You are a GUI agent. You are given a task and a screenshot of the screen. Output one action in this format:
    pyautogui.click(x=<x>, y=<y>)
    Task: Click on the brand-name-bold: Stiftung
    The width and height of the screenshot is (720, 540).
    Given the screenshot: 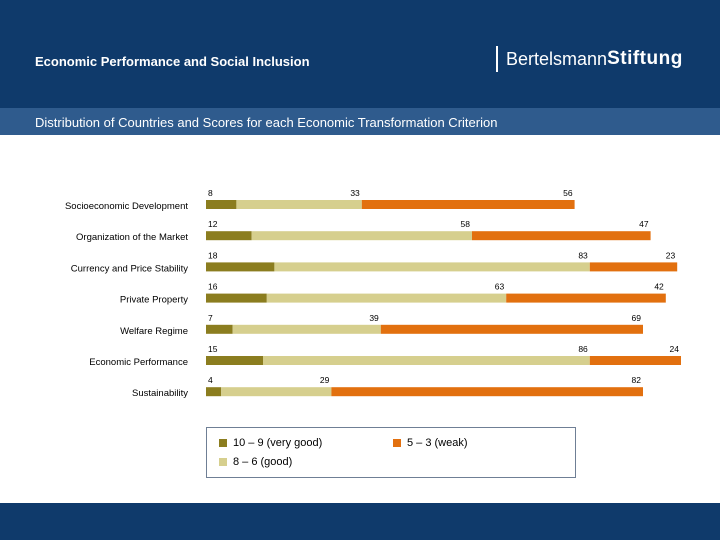 What is the action you would take?
    pyautogui.click(x=645, y=58)
    